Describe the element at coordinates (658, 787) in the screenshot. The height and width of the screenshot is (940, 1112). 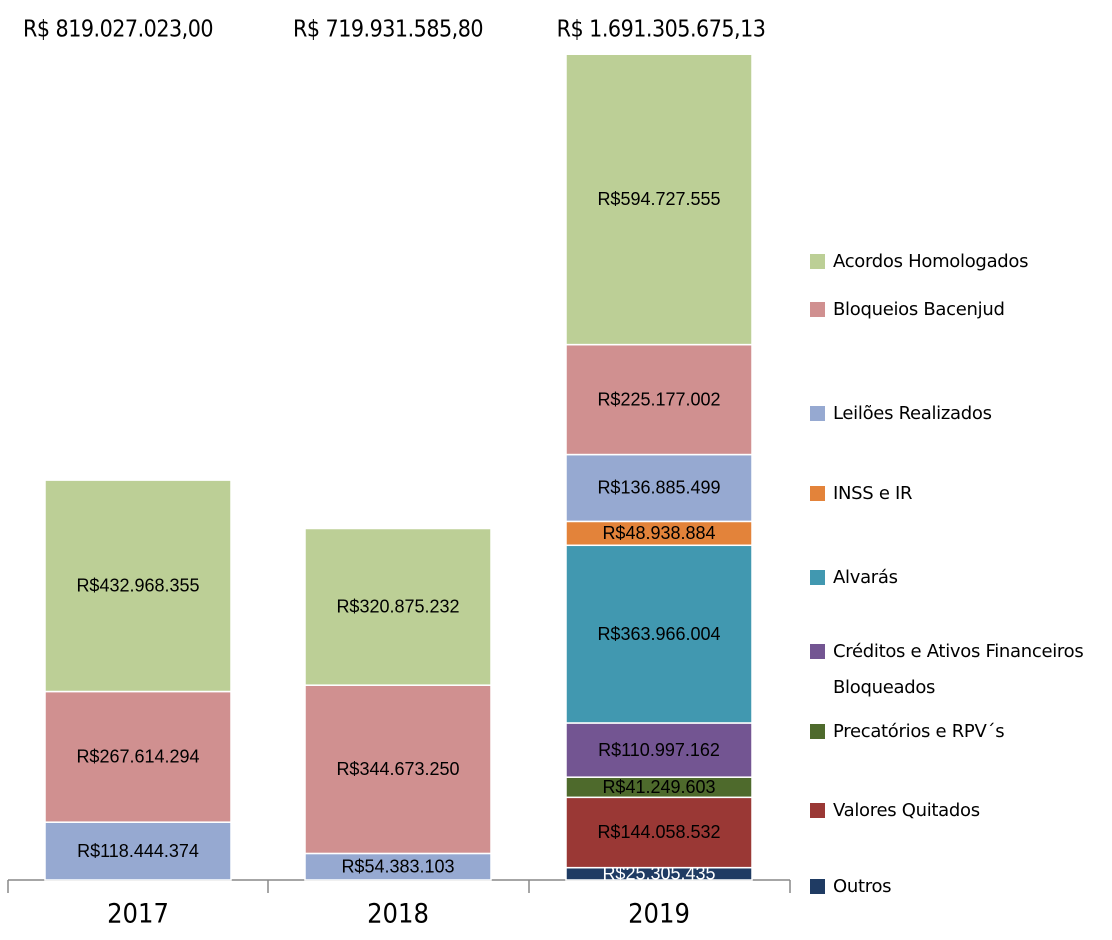
I see `value-label: R$41.249.603` at that location.